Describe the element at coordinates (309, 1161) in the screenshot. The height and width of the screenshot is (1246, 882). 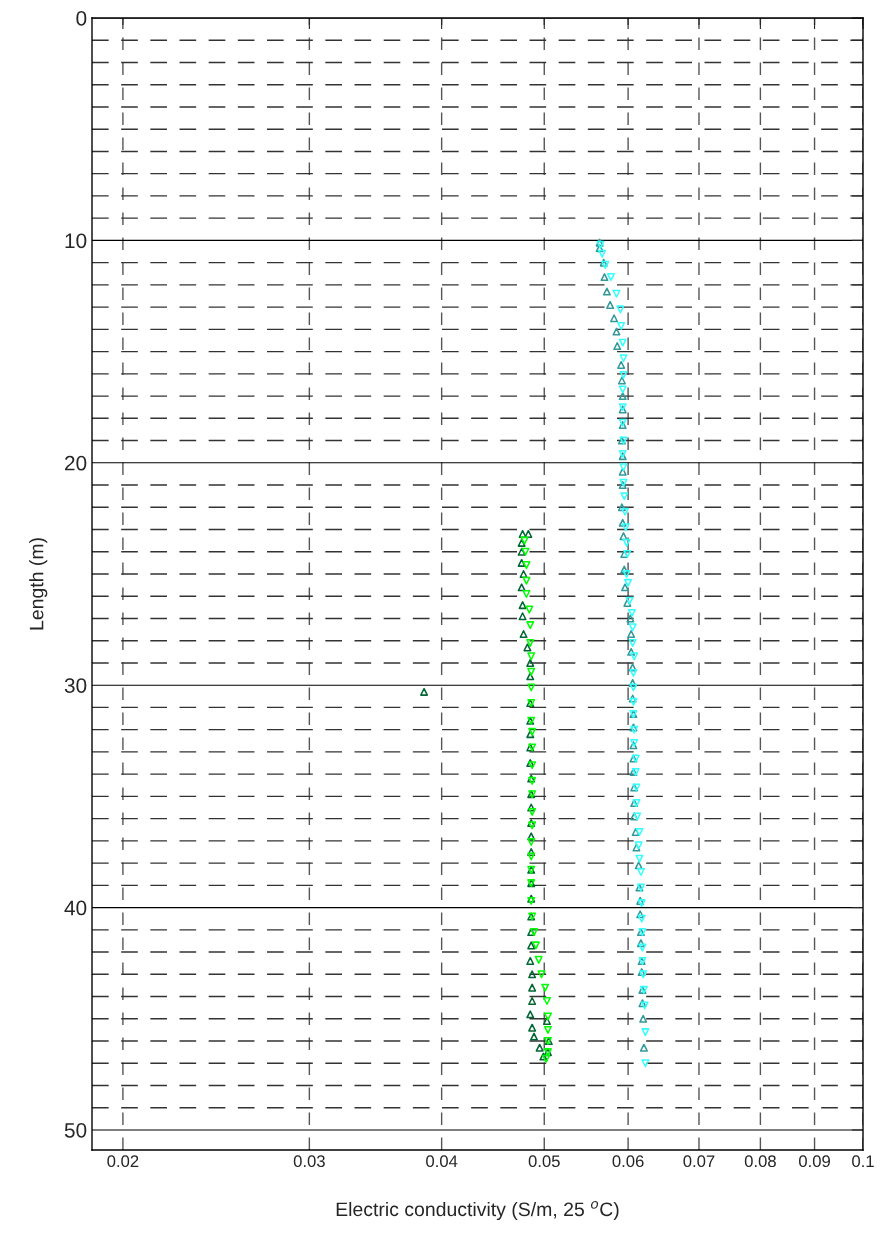
I see `x-tick-label: 0.03` at that location.